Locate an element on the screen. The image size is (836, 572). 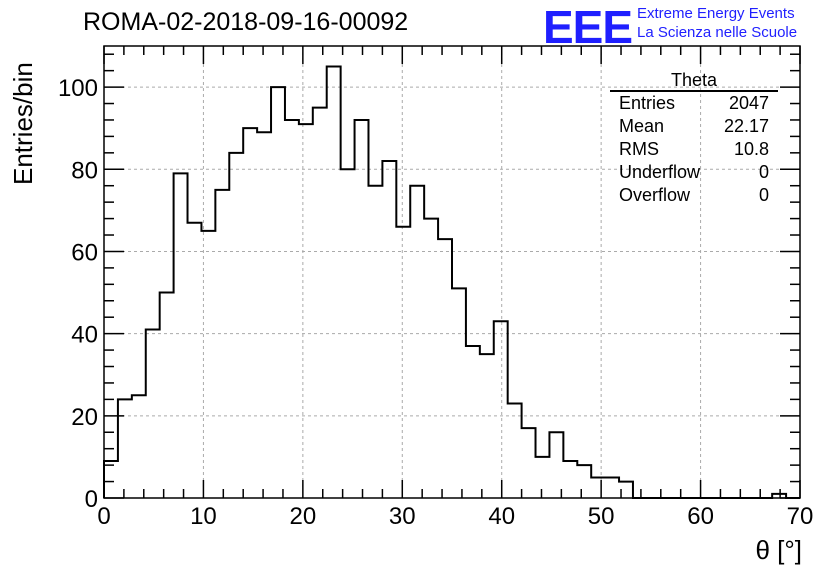
logo-caption-line2: La Scienza nelle Scuole is located at coordinates (717, 32).